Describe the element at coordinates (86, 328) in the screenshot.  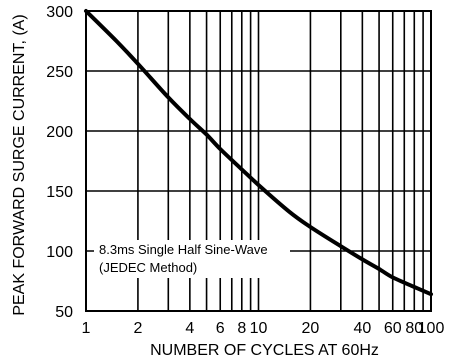
I see `x-tick-label: 1` at that location.